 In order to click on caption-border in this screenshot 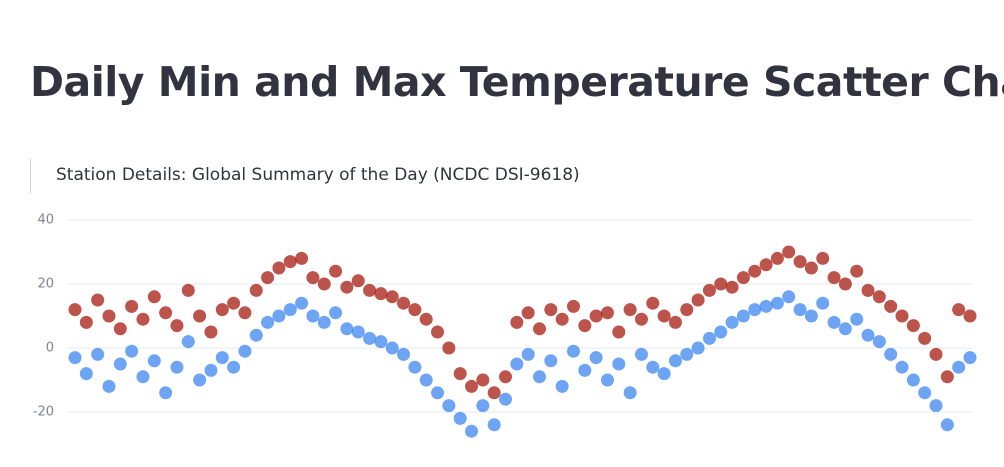, I will do `click(30, 176)`.